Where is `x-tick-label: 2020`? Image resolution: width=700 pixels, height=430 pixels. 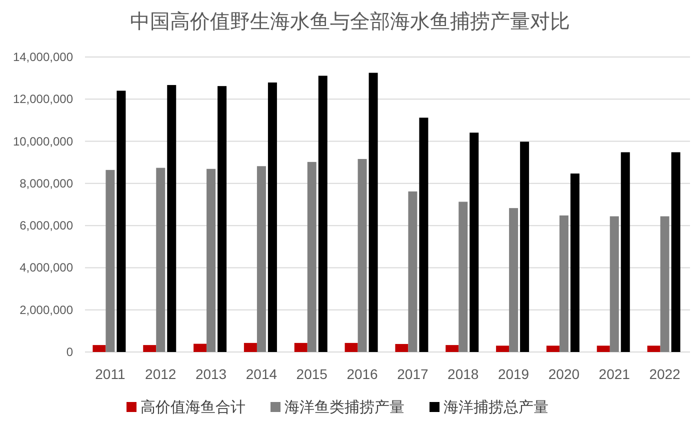
x-tick-label: 2020 is located at coordinates (564, 374).